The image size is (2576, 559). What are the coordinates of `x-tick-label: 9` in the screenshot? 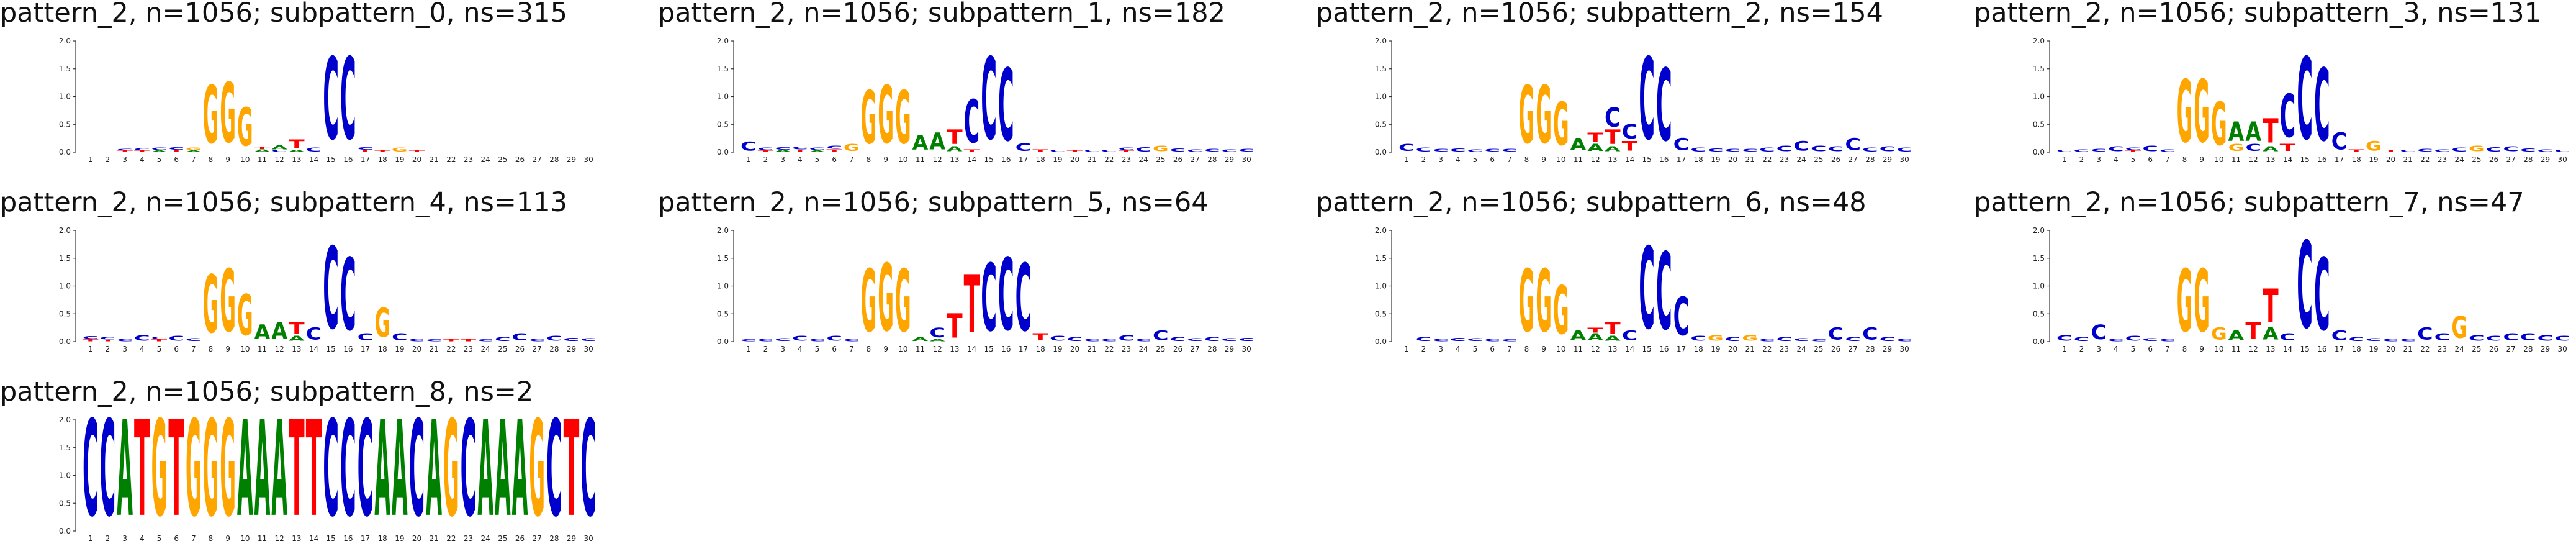 It's located at (2201, 349).